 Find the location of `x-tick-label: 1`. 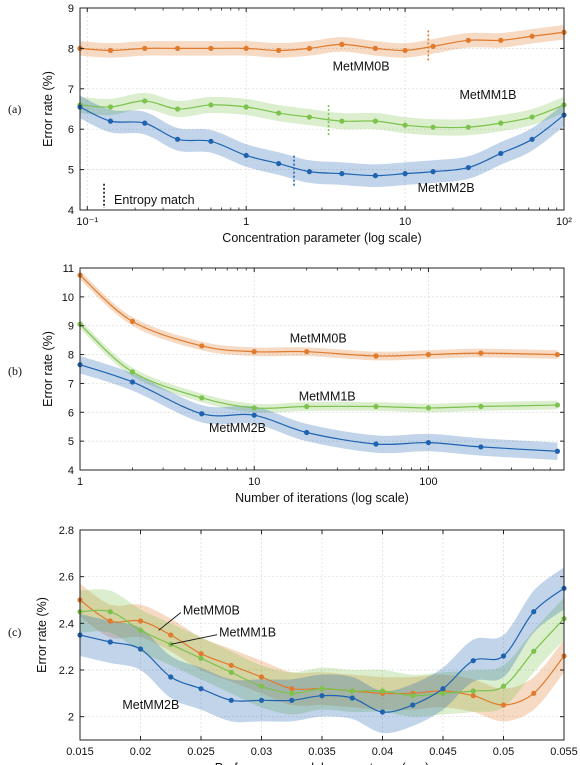

x-tick-label: 1 is located at coordinates (246, 222).